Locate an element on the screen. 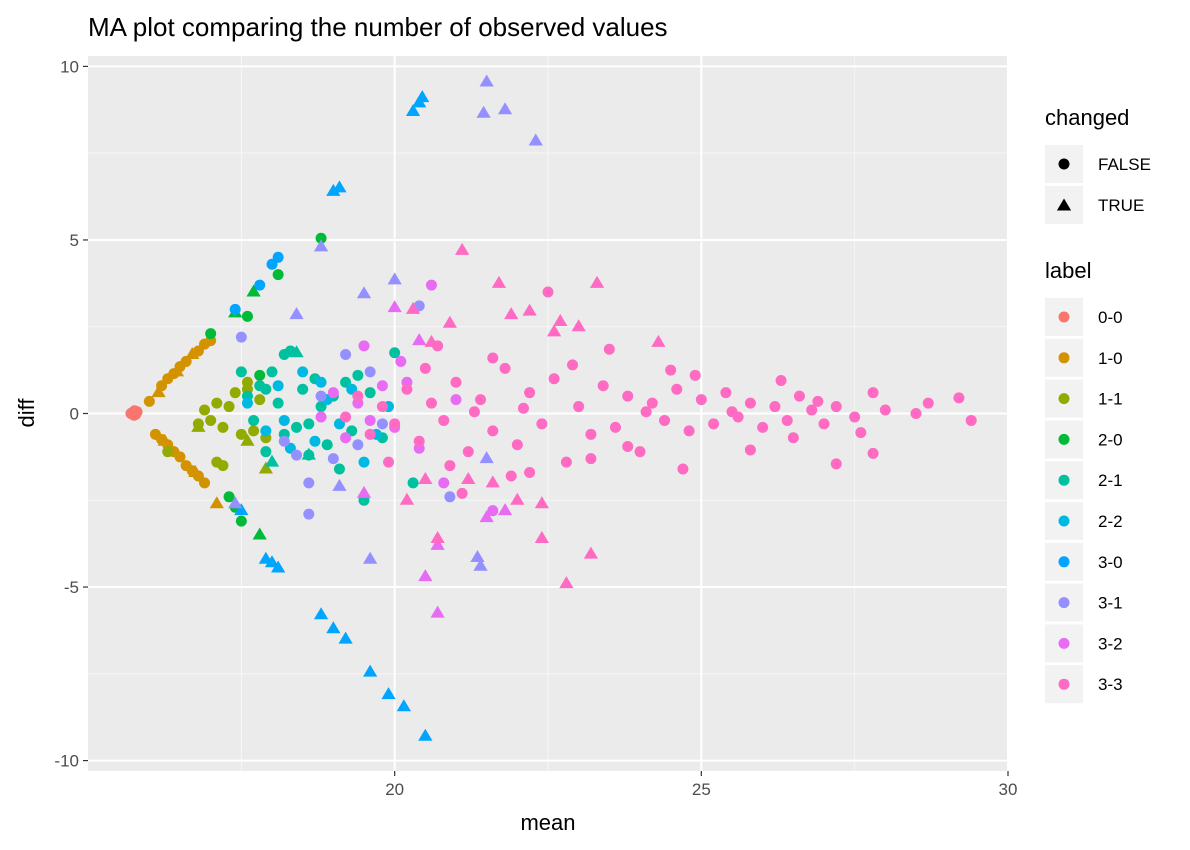 The height and width of the screenshot is (850, 1190). legend-title-changed: changed is located at coordinates (1087, 117).